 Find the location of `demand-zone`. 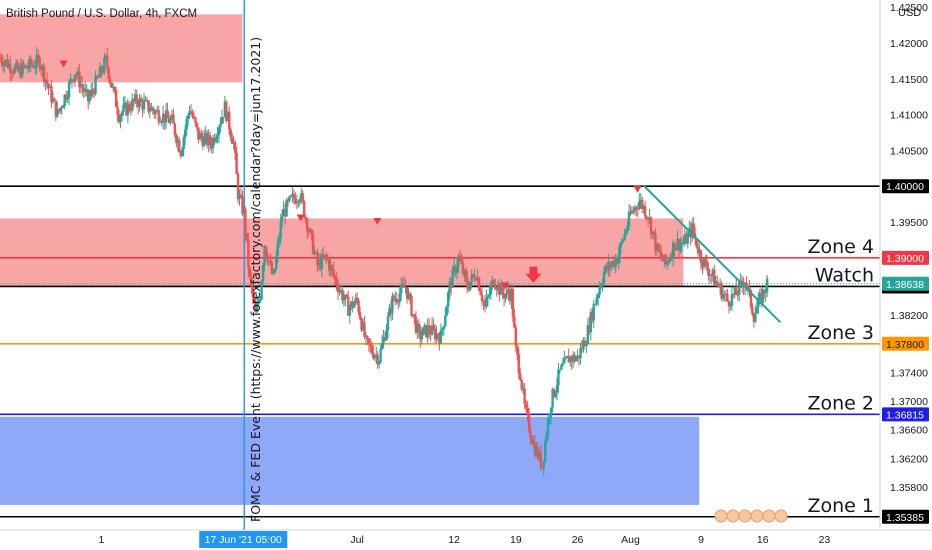

demand-zone is located at coordinates (350, 460).